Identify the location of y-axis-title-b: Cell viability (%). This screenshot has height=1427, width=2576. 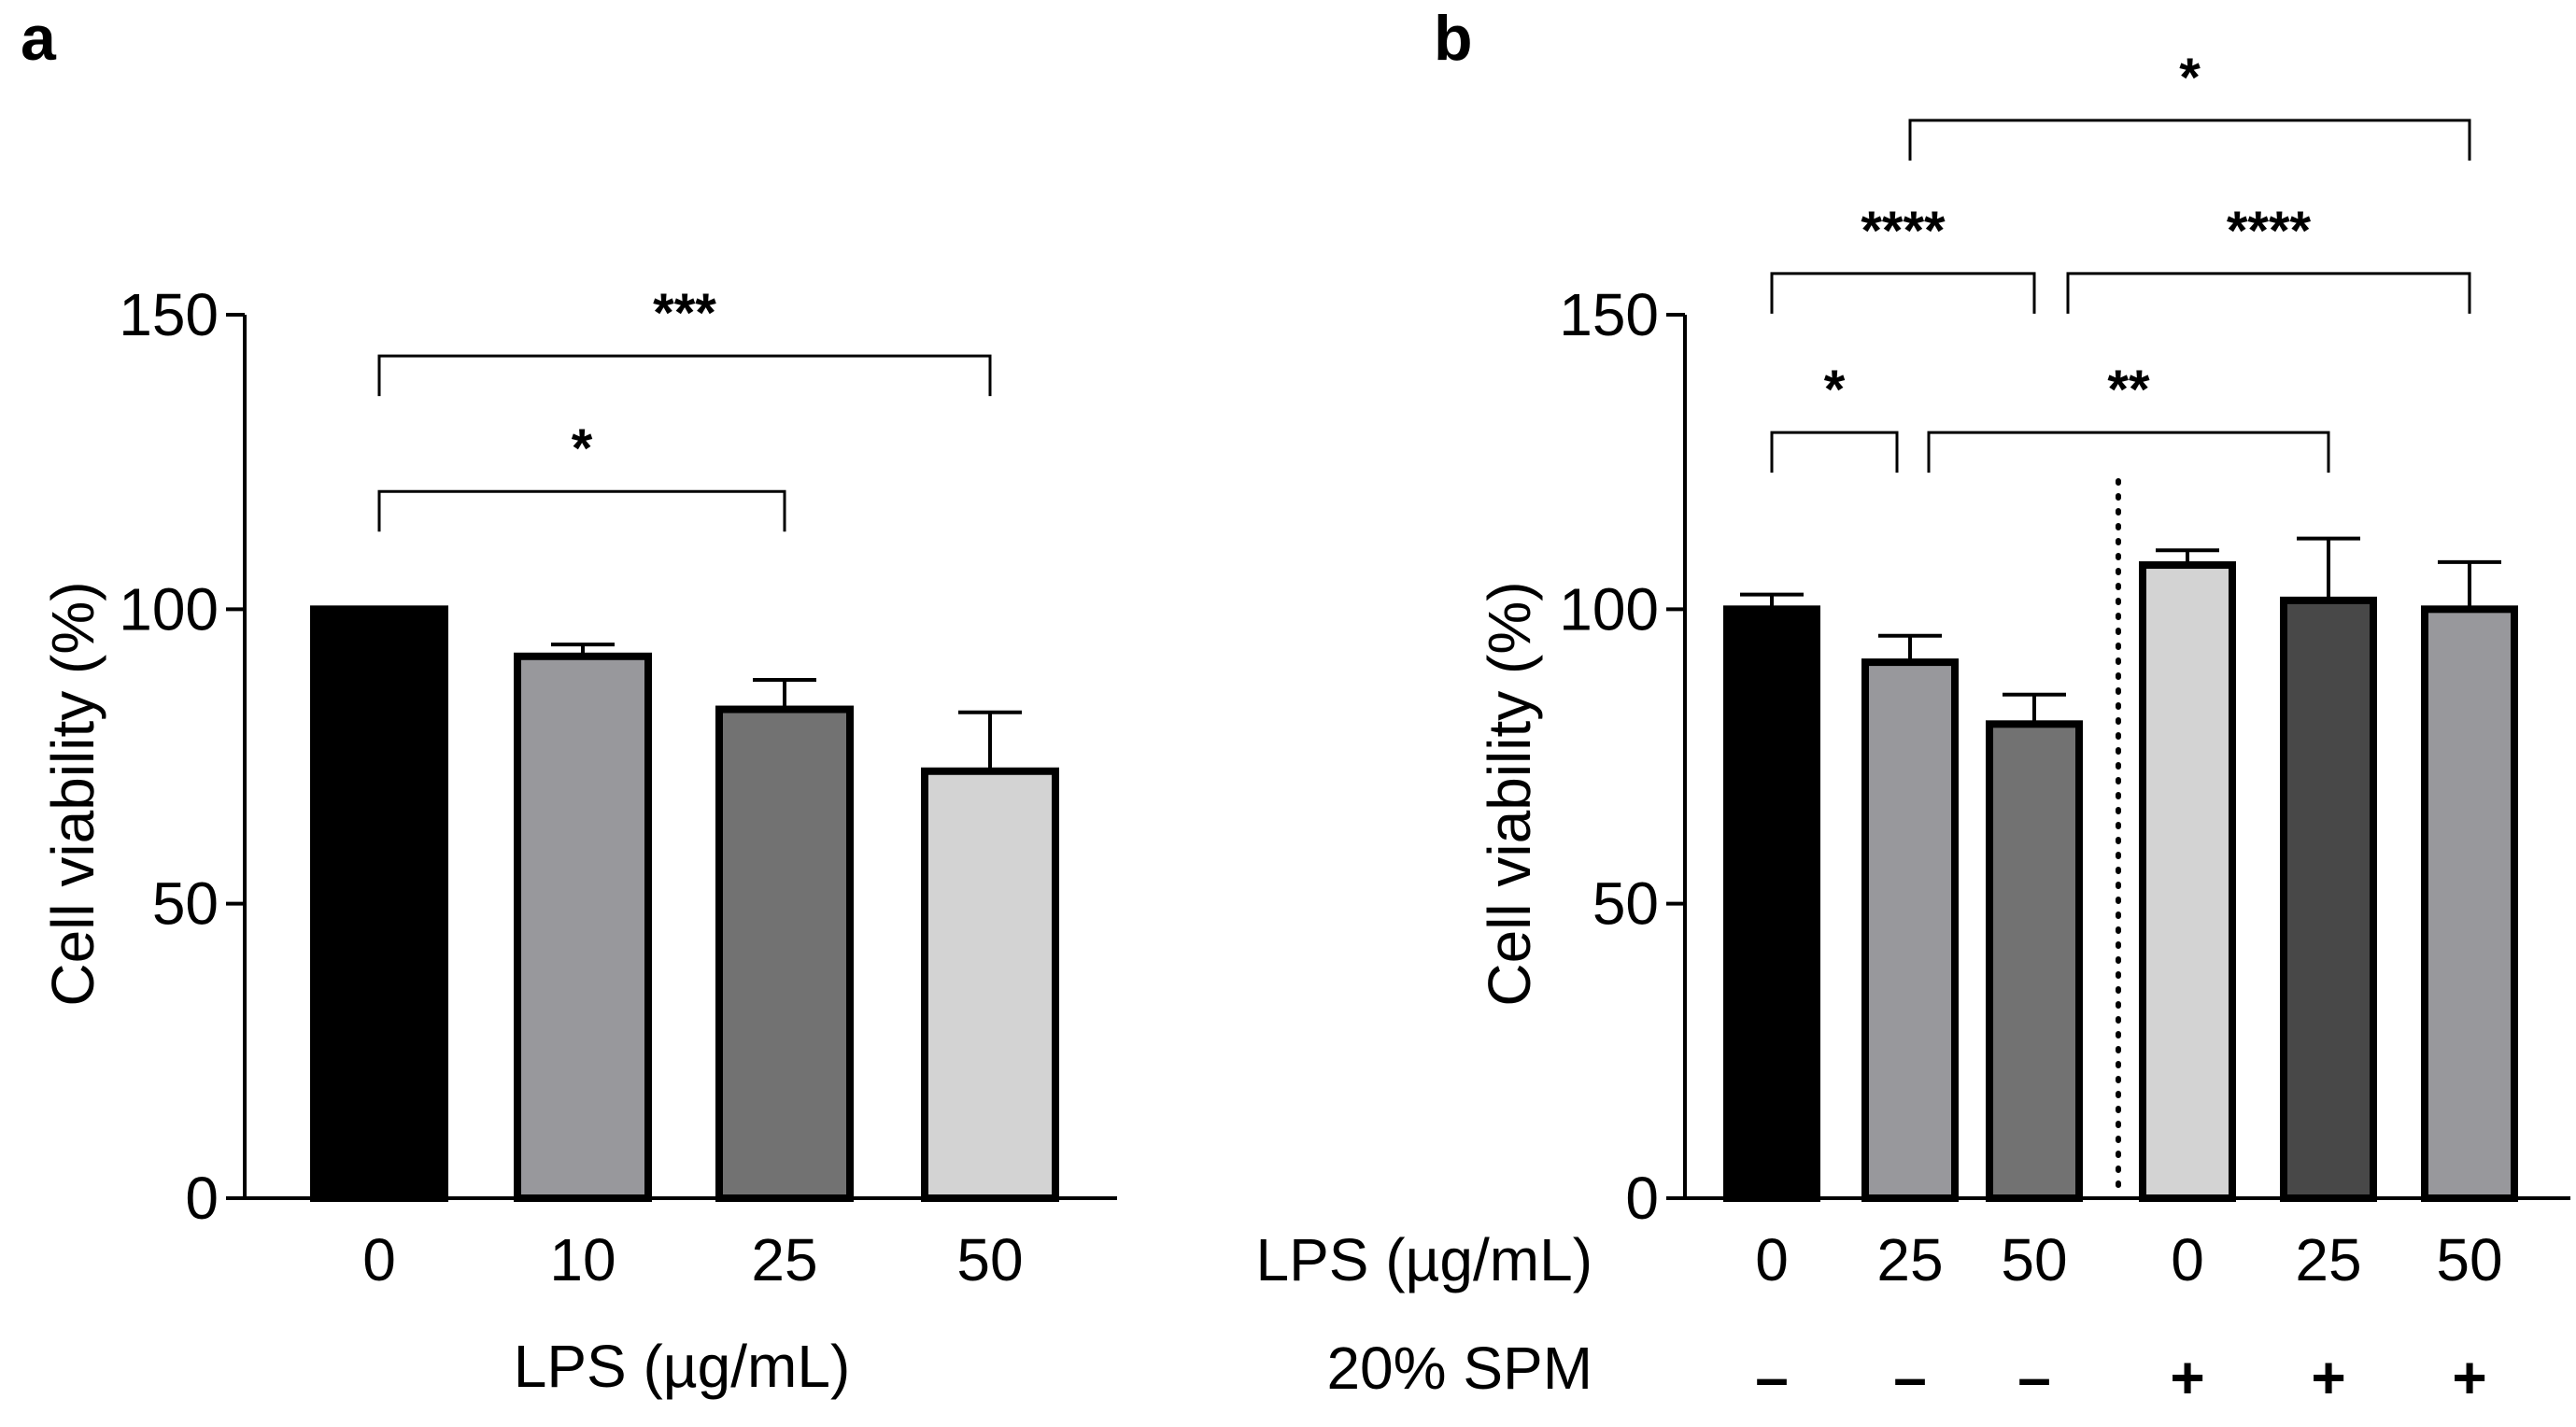
(1509, 793).